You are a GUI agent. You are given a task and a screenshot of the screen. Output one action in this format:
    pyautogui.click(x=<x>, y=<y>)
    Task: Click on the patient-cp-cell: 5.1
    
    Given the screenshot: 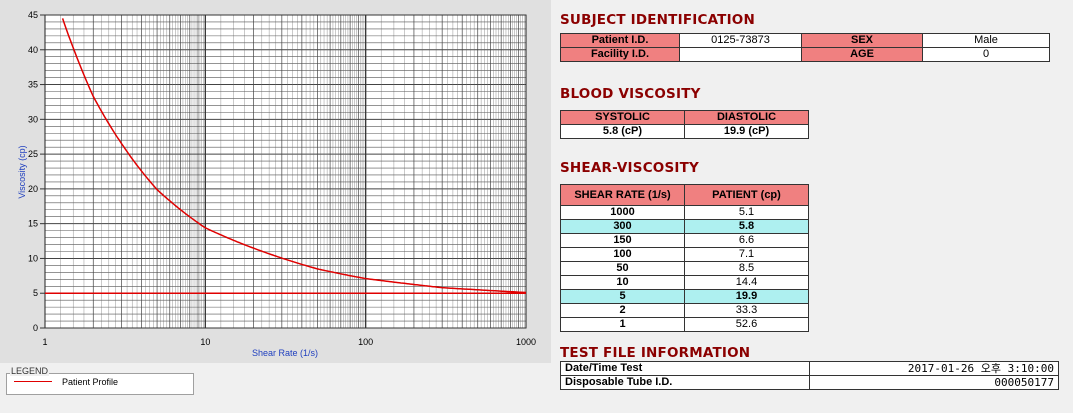 What is the action you would take?
    pyautogui.click(x=746, y=212)
    